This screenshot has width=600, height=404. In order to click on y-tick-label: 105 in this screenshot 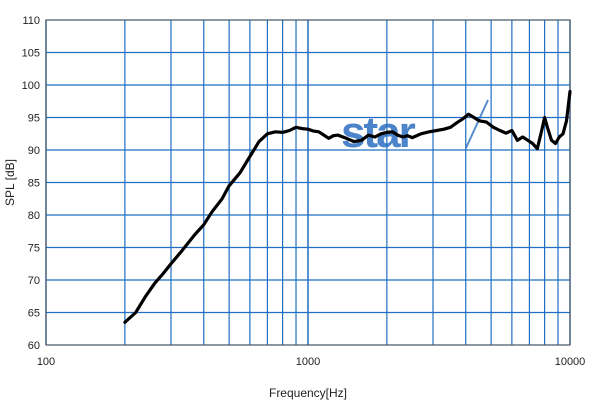, I will do `click(31, 54)`.